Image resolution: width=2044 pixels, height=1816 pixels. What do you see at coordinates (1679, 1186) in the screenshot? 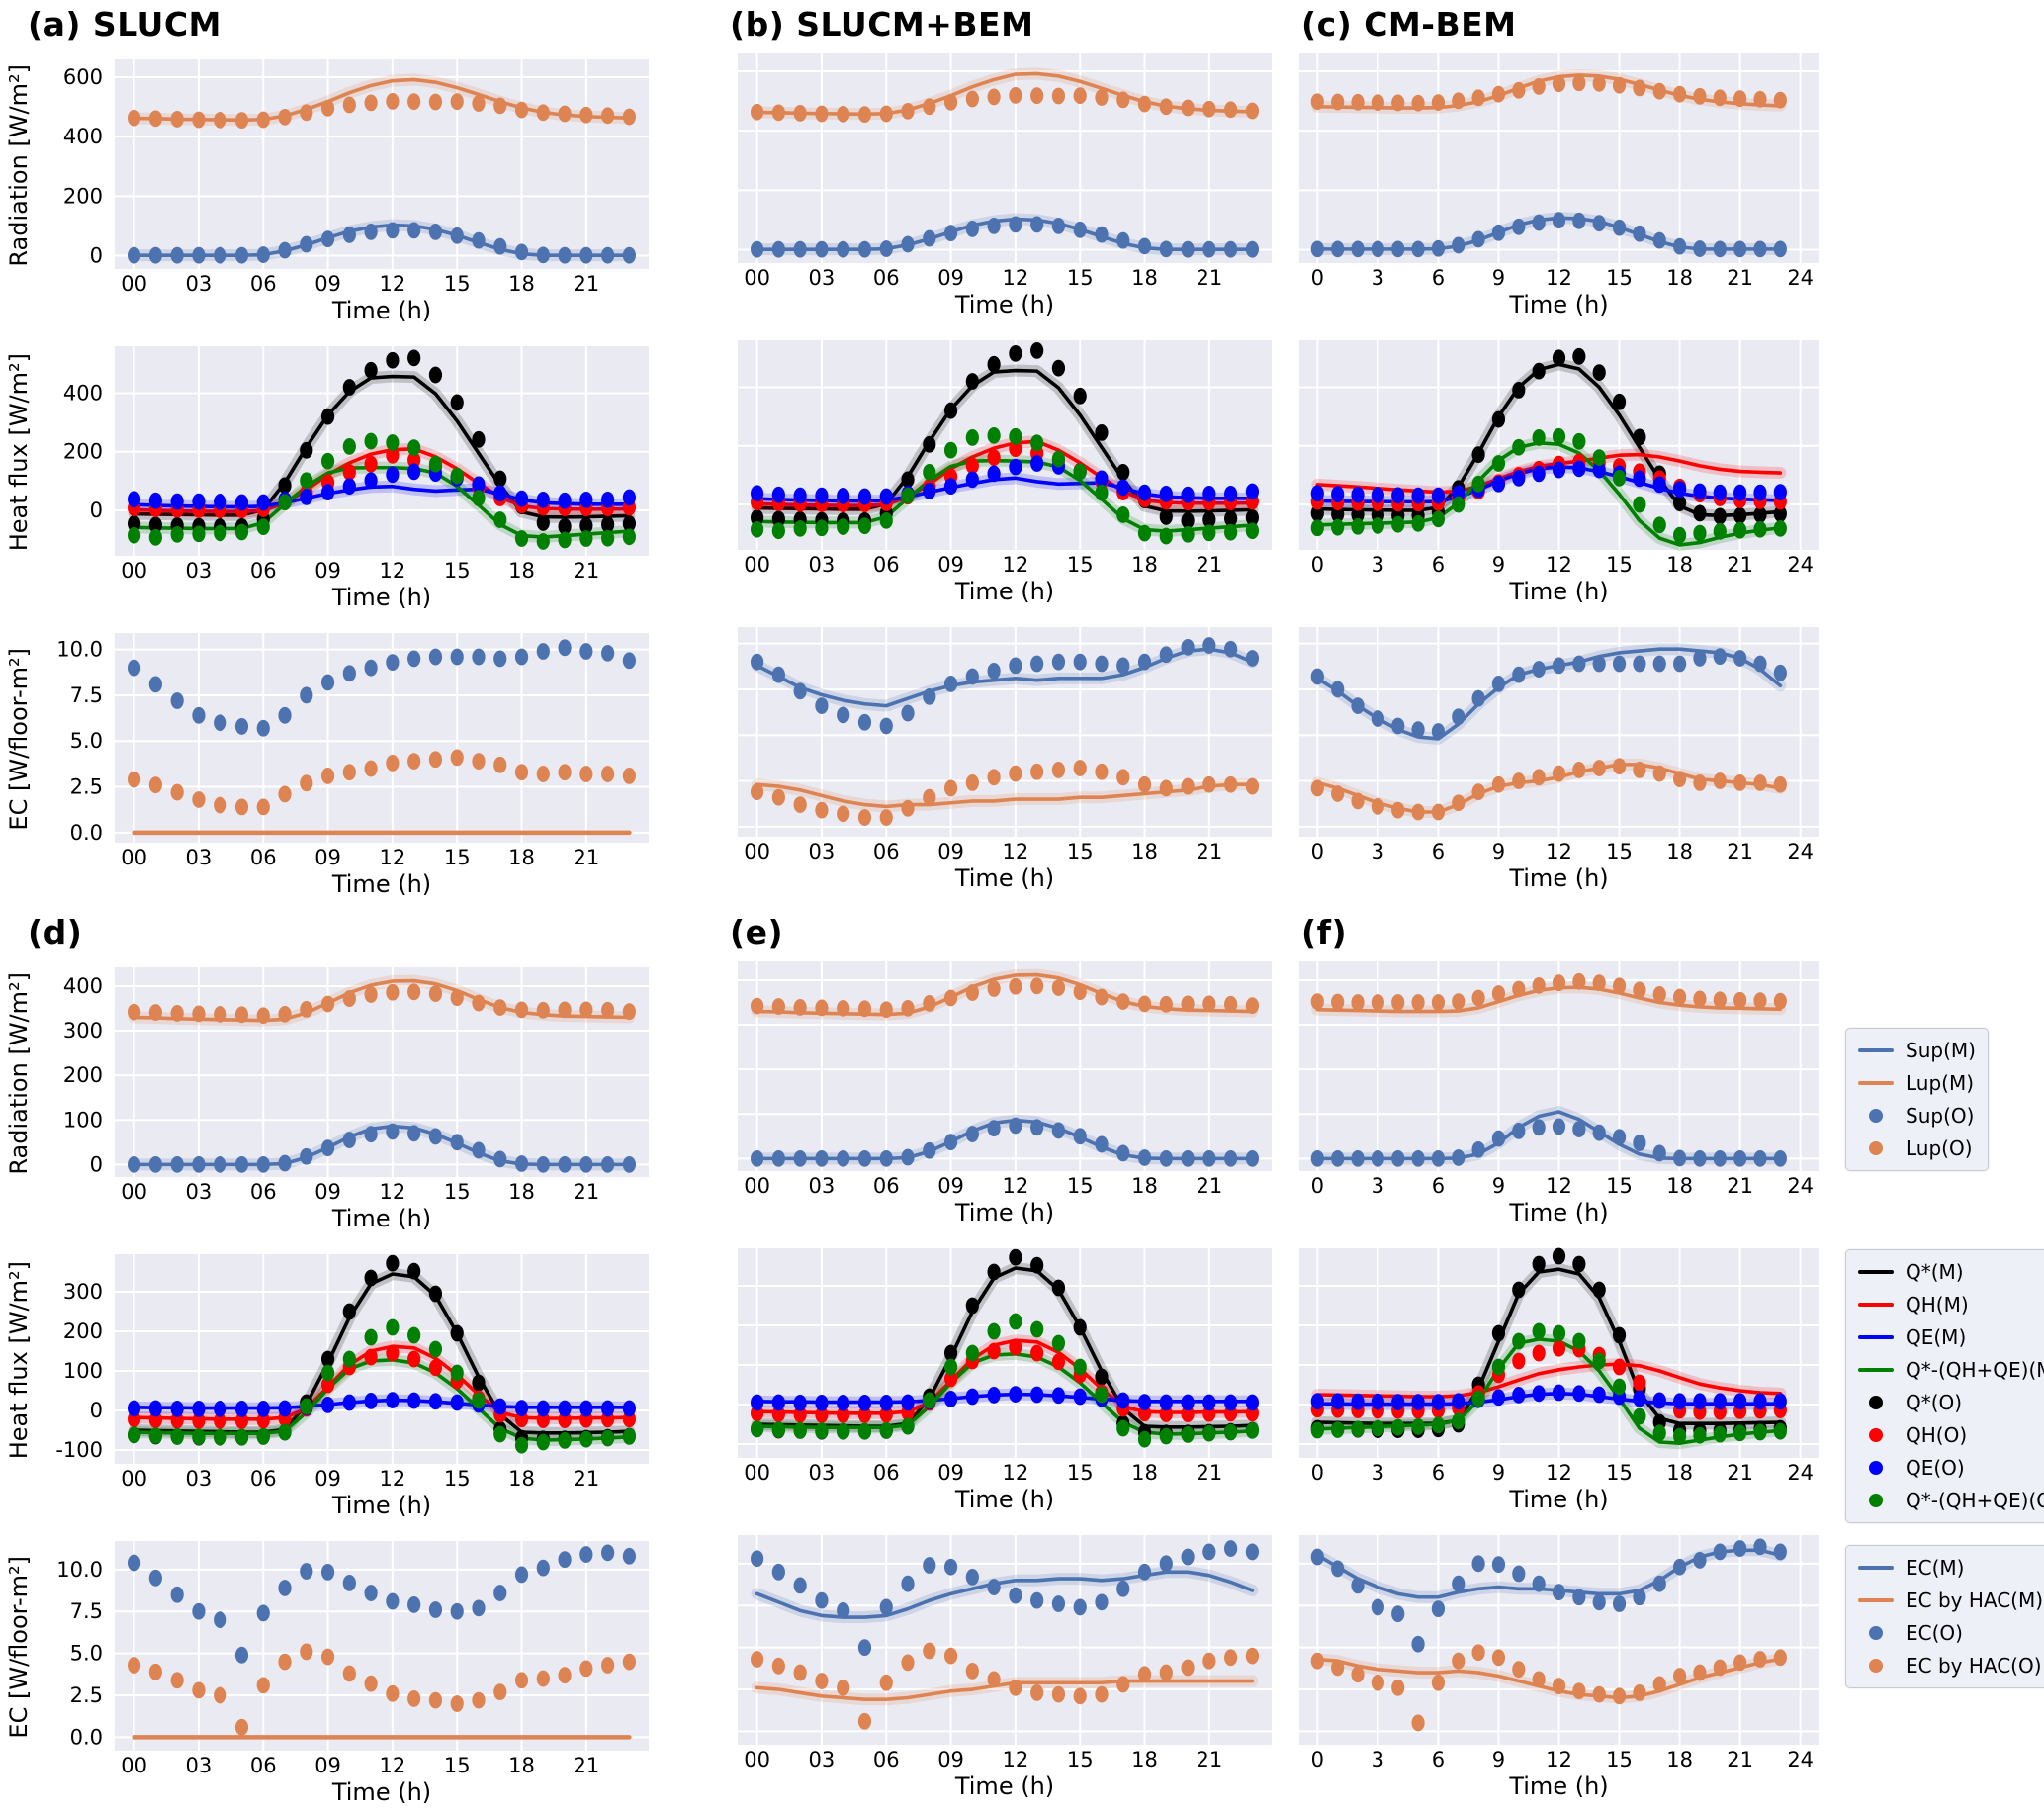
I see `x-tick-label: 18` at bounding box center [1679, 1186].